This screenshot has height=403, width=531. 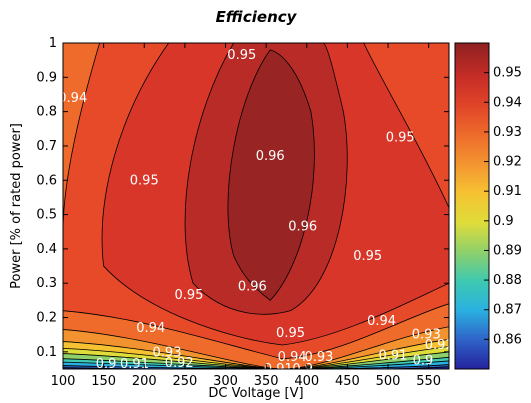 I want to click on colorbar-tick-label: 0.92, so click(x=507, y=162).